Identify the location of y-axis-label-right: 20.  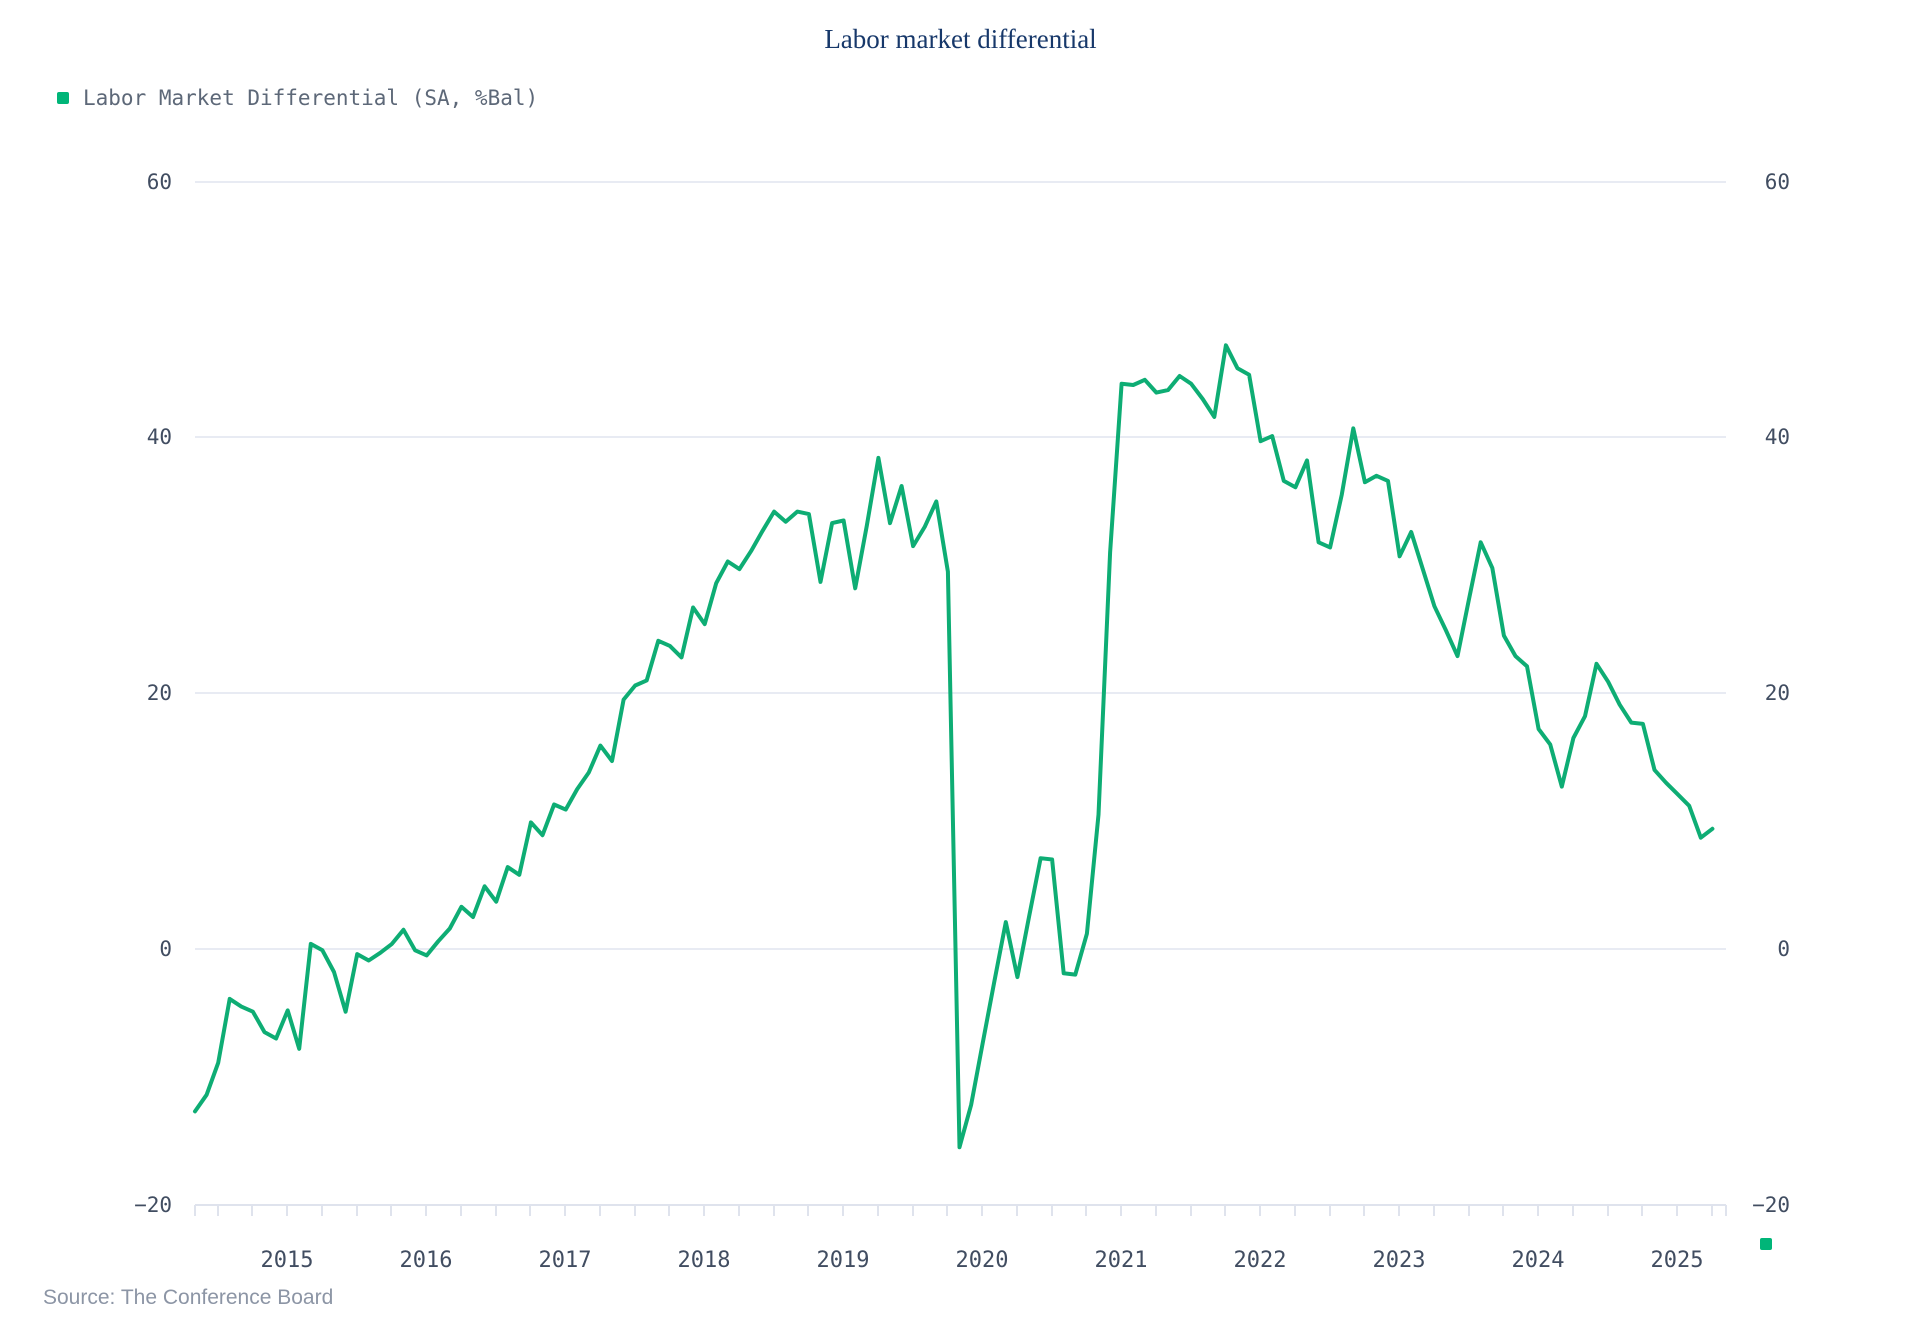
(1777, 693).